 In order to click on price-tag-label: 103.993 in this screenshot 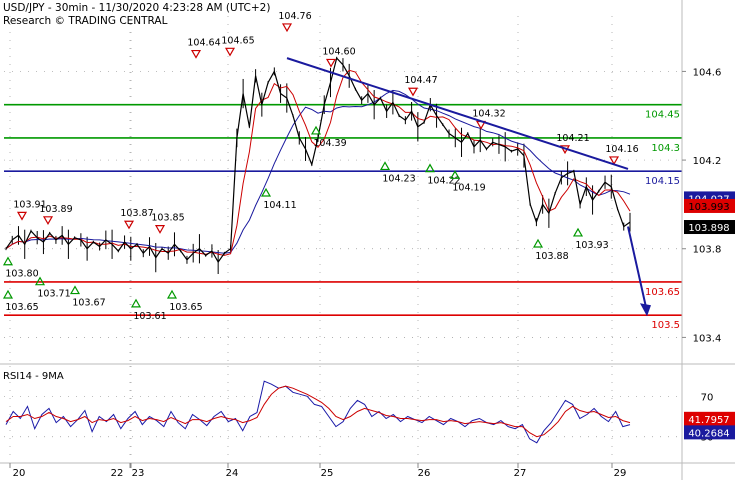, I will do `click(708, 207)`.